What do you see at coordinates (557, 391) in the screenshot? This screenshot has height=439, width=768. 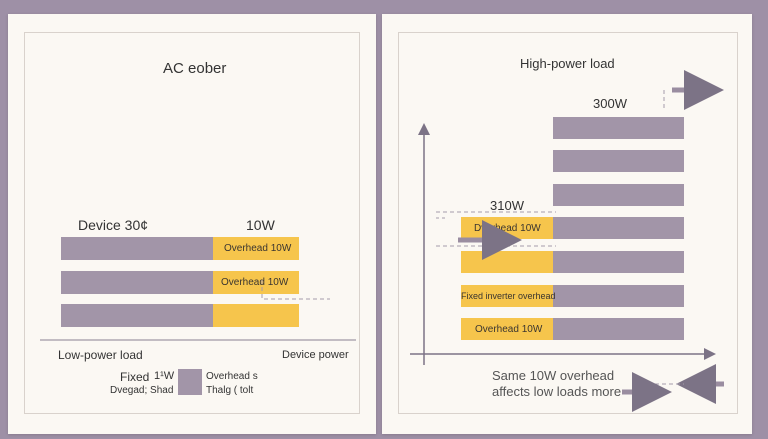 I see `caption-line-2: affects low loads more` at bounding box center [557, 391].